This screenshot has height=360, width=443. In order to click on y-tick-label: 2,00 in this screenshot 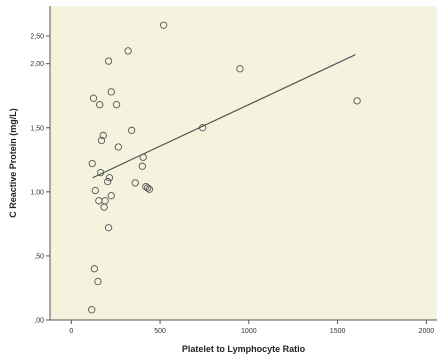, I will do `click(37, 64)`.